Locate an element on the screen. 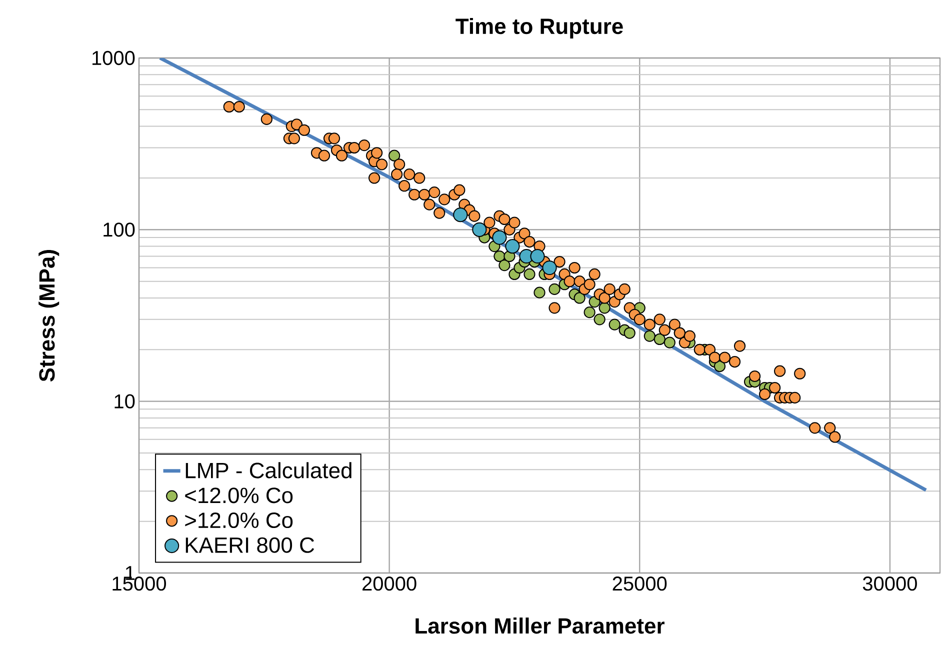 This screenshot has height=666, width=944. x-tick-label: 25000 is located at coordinates (639, 583).